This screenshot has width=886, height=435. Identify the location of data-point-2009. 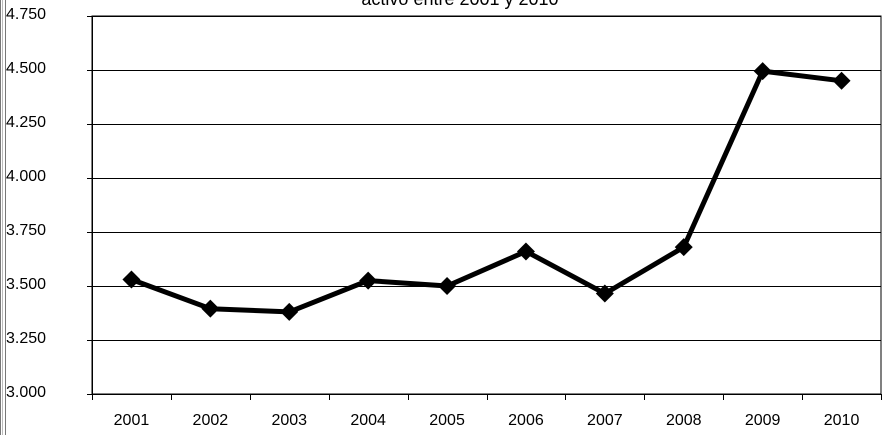
(762, 71).